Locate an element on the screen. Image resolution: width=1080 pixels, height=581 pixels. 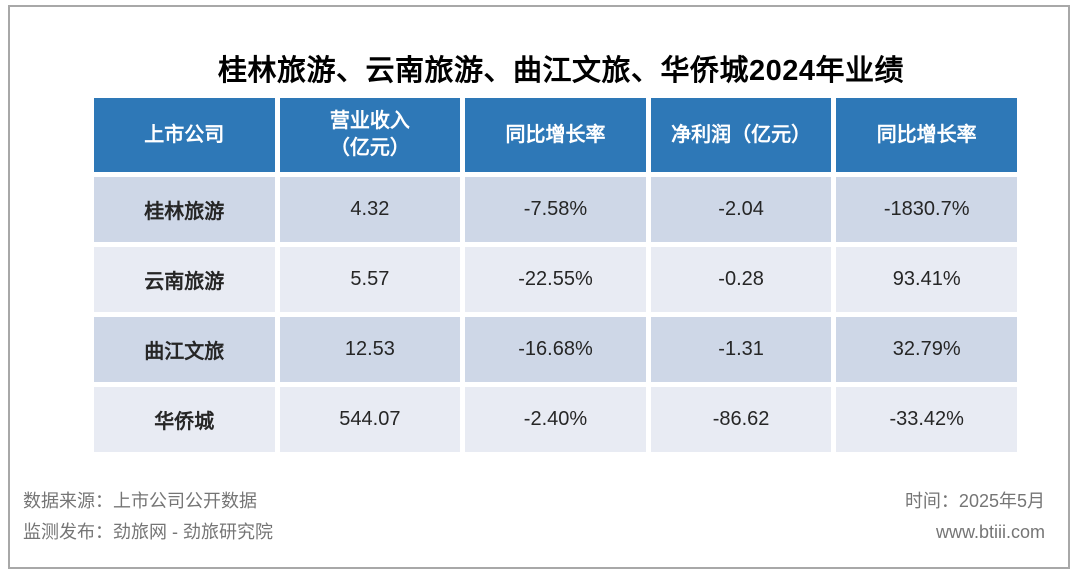
company-cell: 华侨城 is located at coordinates (184, 419).